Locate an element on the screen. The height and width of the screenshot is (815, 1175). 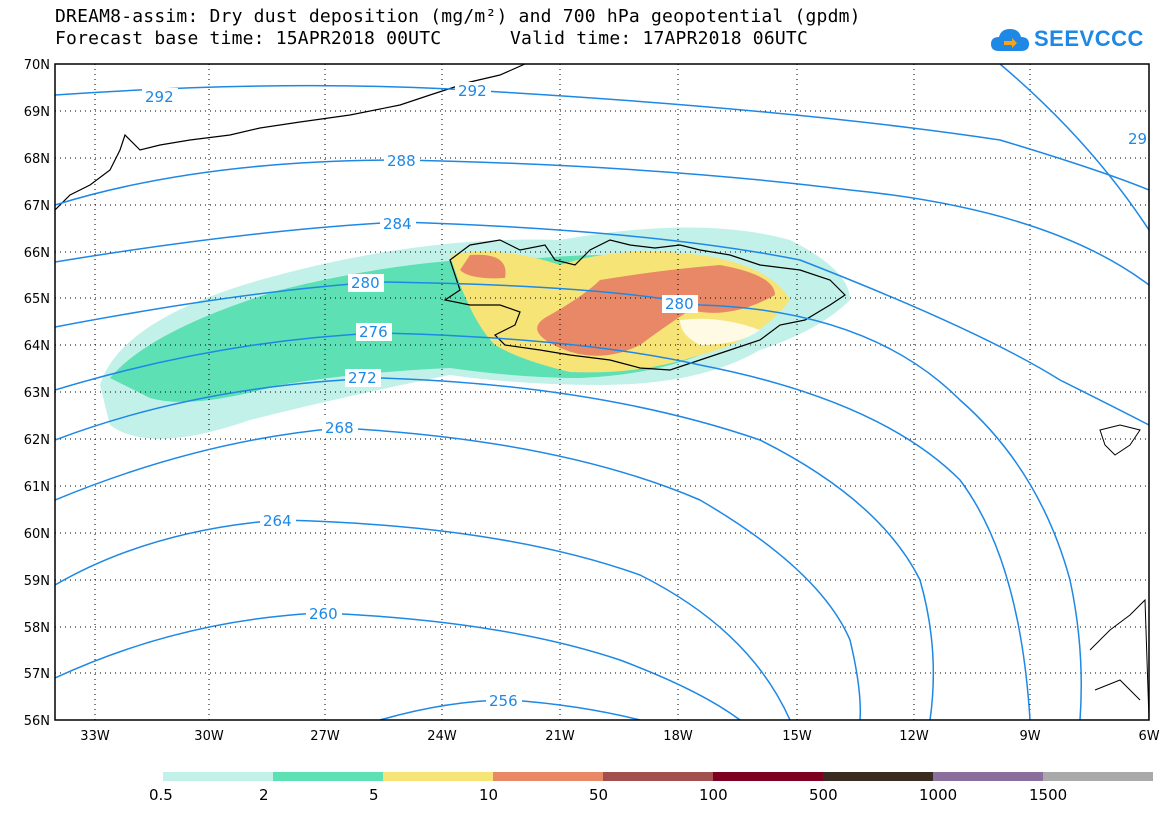
contour-label: 276 is located at coordinates (373, 332).